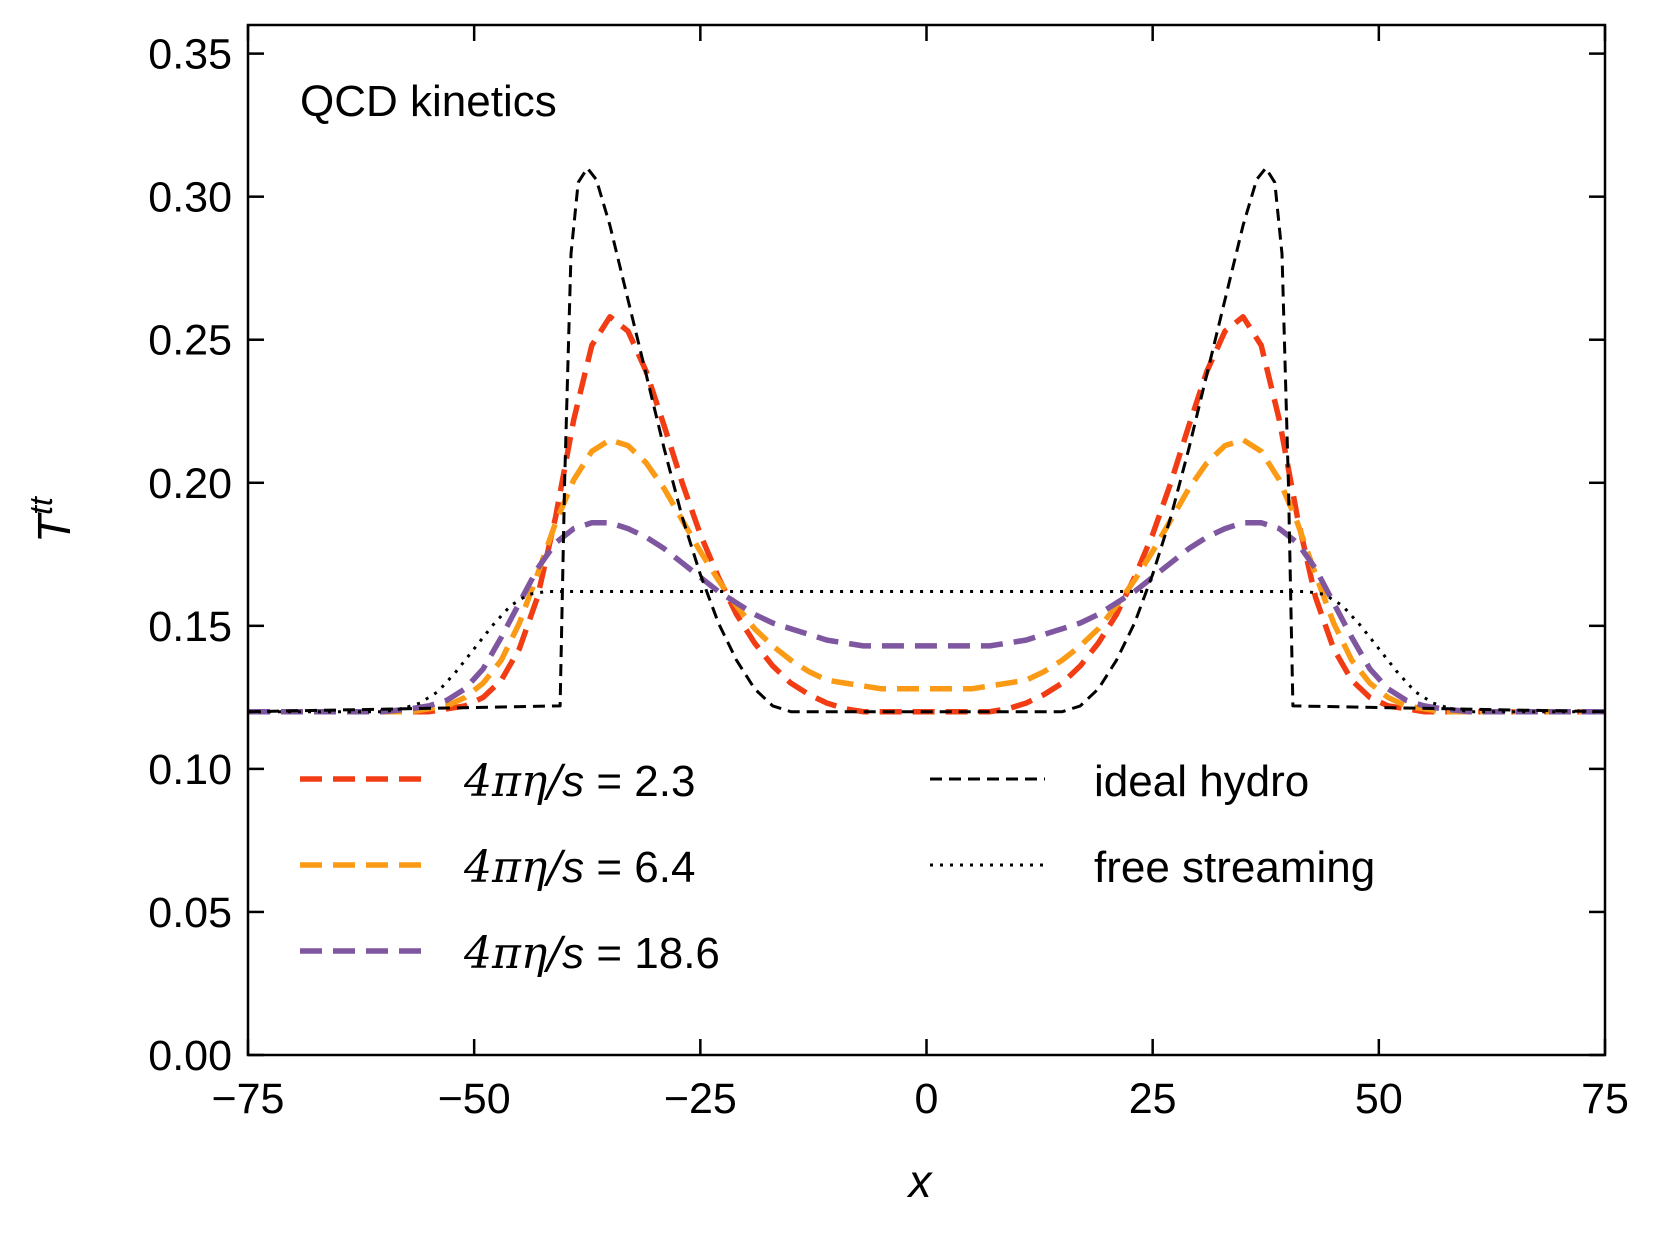 The image size is (1657, 1238). I want to click on legend-label: ideal hydro, so click(1201, 781).